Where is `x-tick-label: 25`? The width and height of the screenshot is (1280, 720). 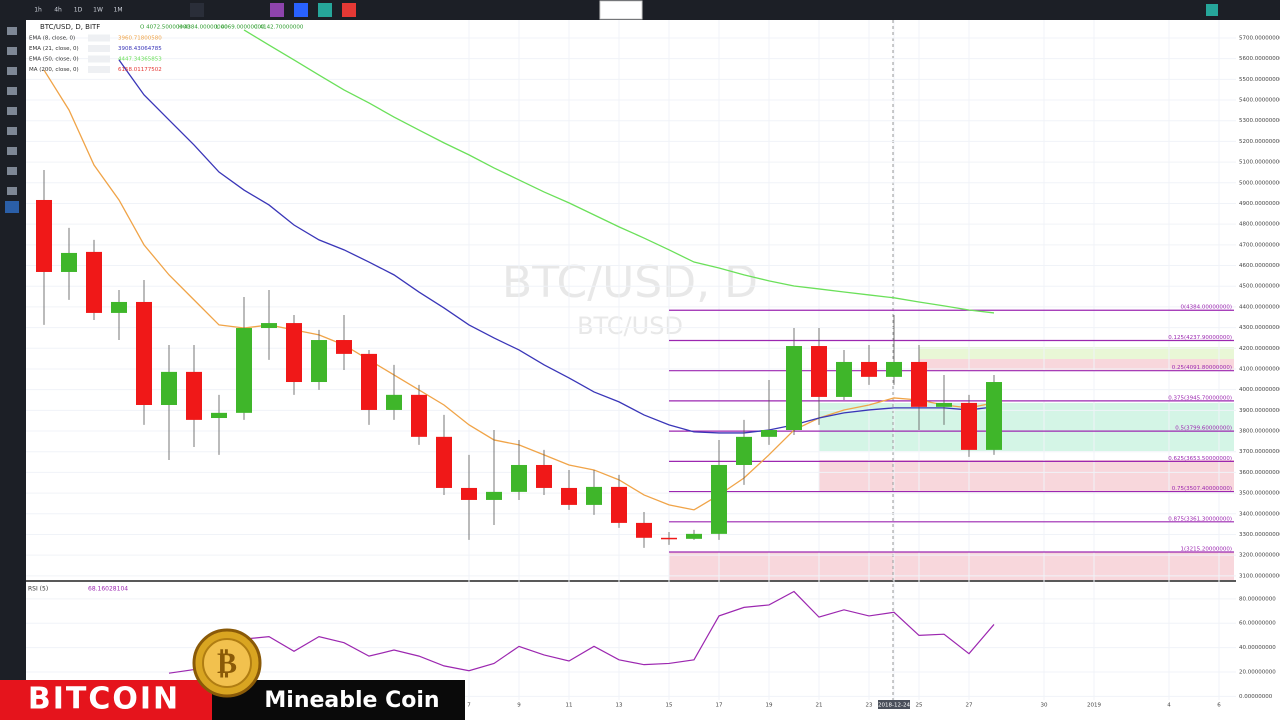 x-tick-label: 25 is located at coordinates (919, 706).